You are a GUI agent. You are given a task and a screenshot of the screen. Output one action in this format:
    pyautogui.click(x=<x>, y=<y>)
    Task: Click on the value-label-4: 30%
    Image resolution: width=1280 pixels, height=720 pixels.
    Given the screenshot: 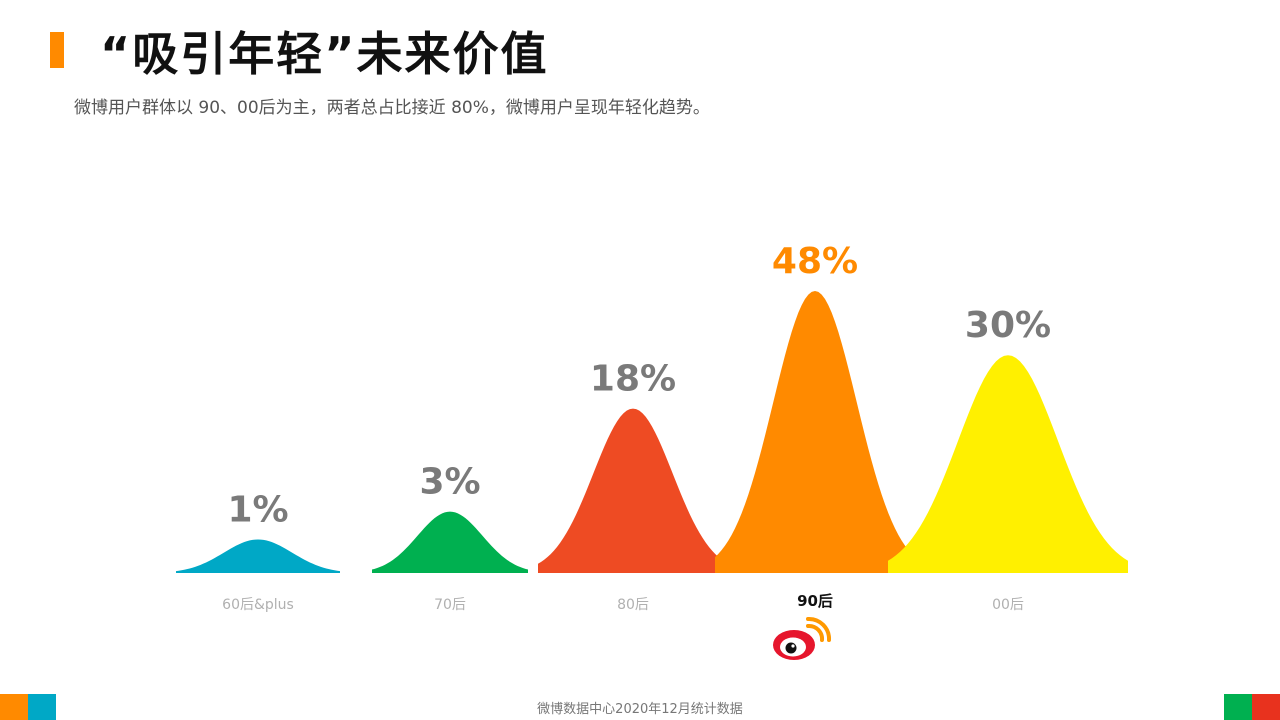 What is the action you would take?
    pyautogui.click(x=1008, y=325)
    